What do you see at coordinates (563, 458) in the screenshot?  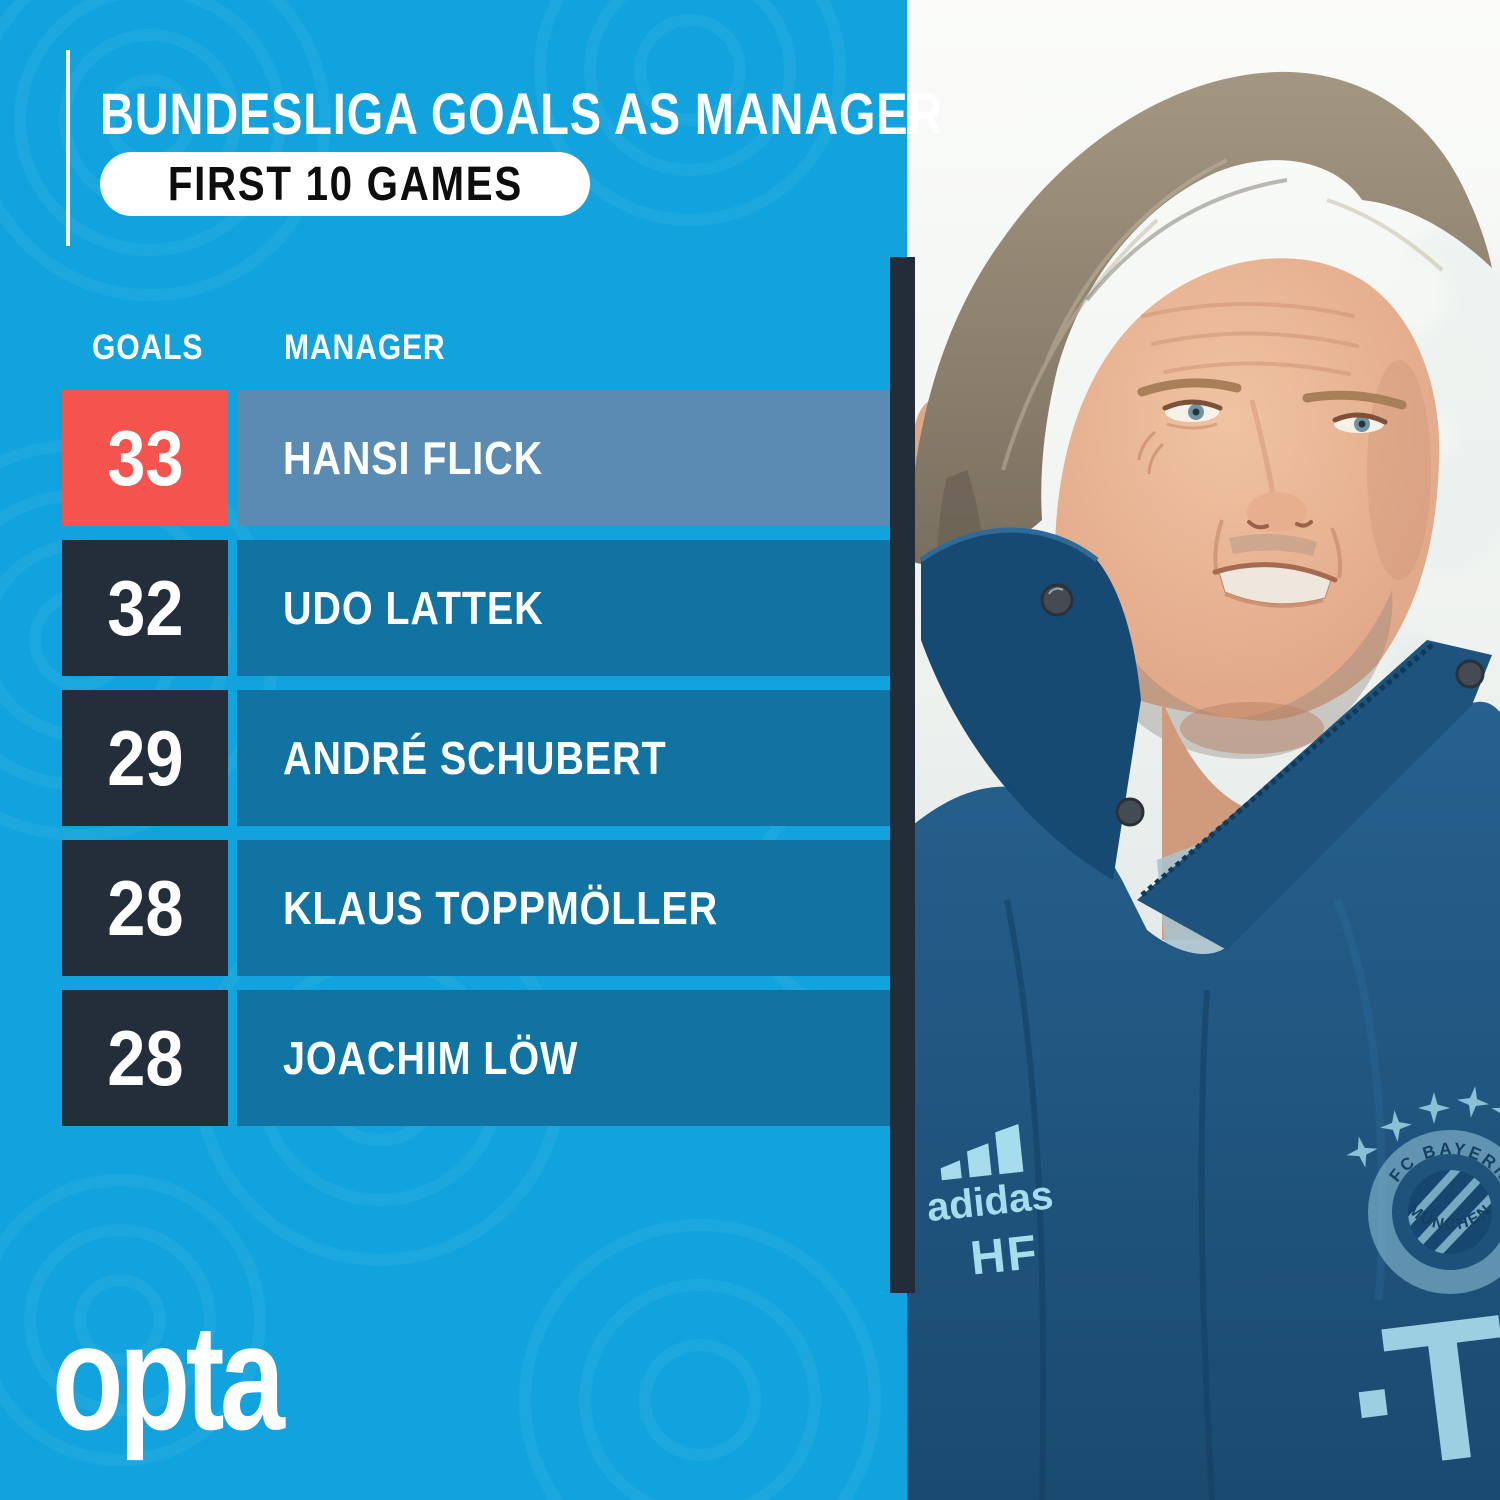 I see `manager-bar: HANSI FLICK` at bounding box center [563, 458].